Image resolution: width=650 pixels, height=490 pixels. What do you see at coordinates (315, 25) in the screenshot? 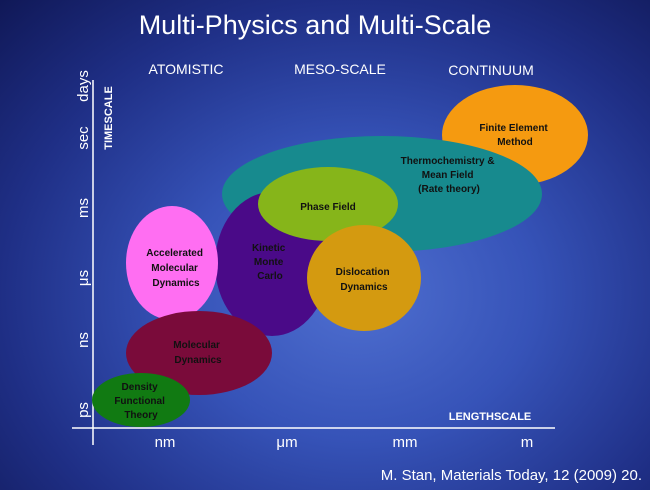
I see `slide-title: Multi-Physics and Multi-Scale` at bounding box center [315, 25].